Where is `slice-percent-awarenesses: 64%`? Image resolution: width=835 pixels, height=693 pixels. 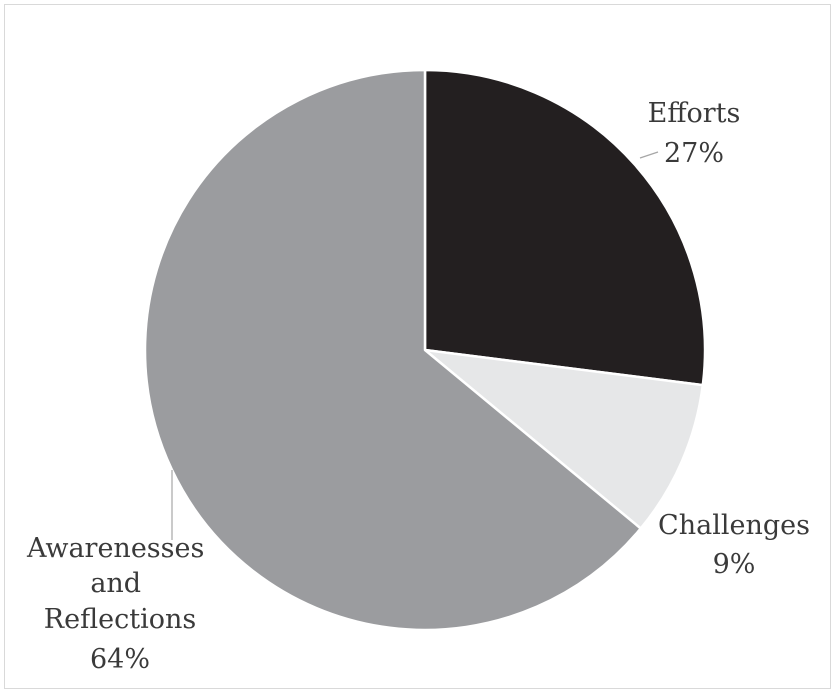 slice-percent-awarenesses: 64% is located at coordinates (120, 659).